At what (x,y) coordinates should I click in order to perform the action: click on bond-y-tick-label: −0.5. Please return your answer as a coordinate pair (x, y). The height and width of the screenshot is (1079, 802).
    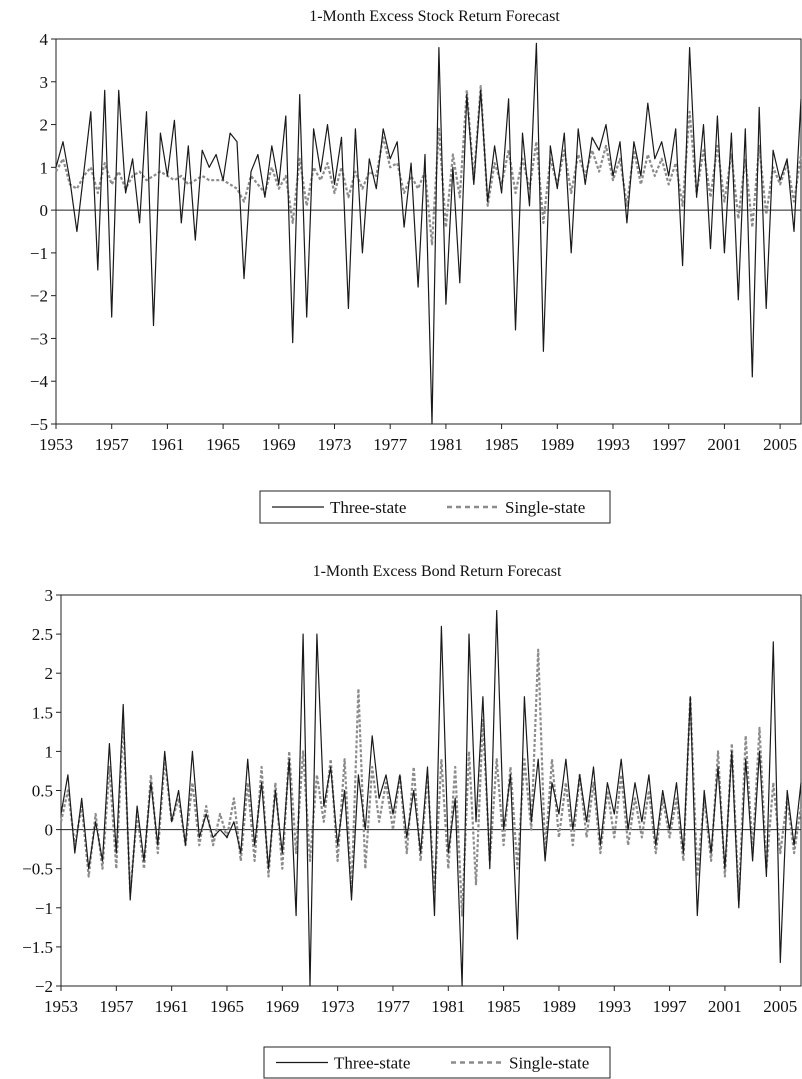
    Looking at the image, I should click on (37, 869).